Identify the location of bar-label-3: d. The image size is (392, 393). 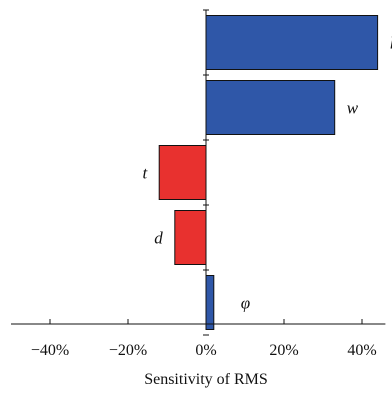
(158, 238).